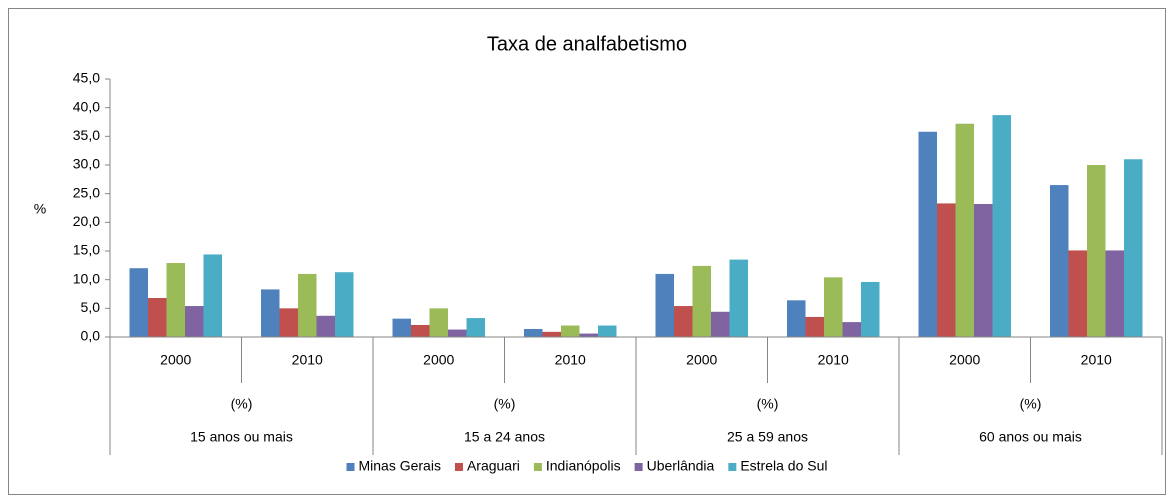 The height and width of the screenshot is (501, 1174). Describe the element at coordinates (86, 278) in the screenshot. I see `y-tick-label: 10,0` at that location.